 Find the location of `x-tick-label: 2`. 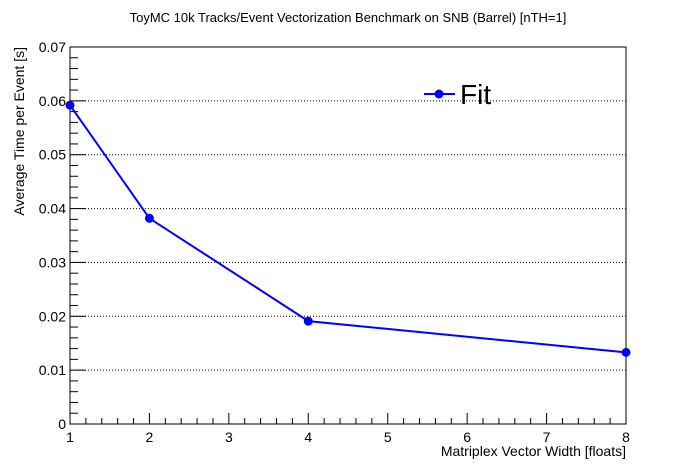

x-tick-label: 2 is located at coordinates (150, 437).